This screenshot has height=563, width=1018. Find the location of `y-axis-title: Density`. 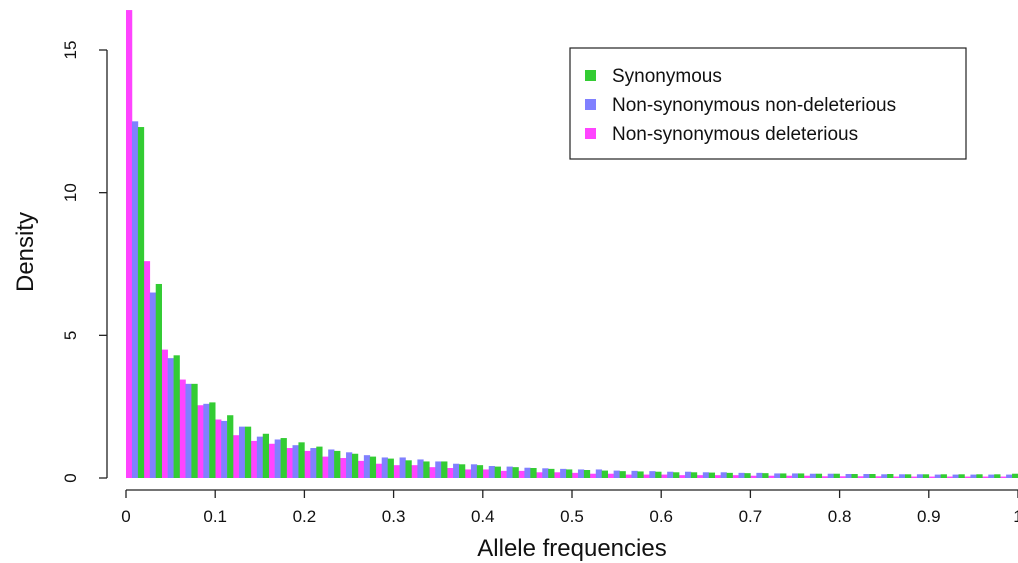

y-axis-title: Density is located at coordinates (25, 252).